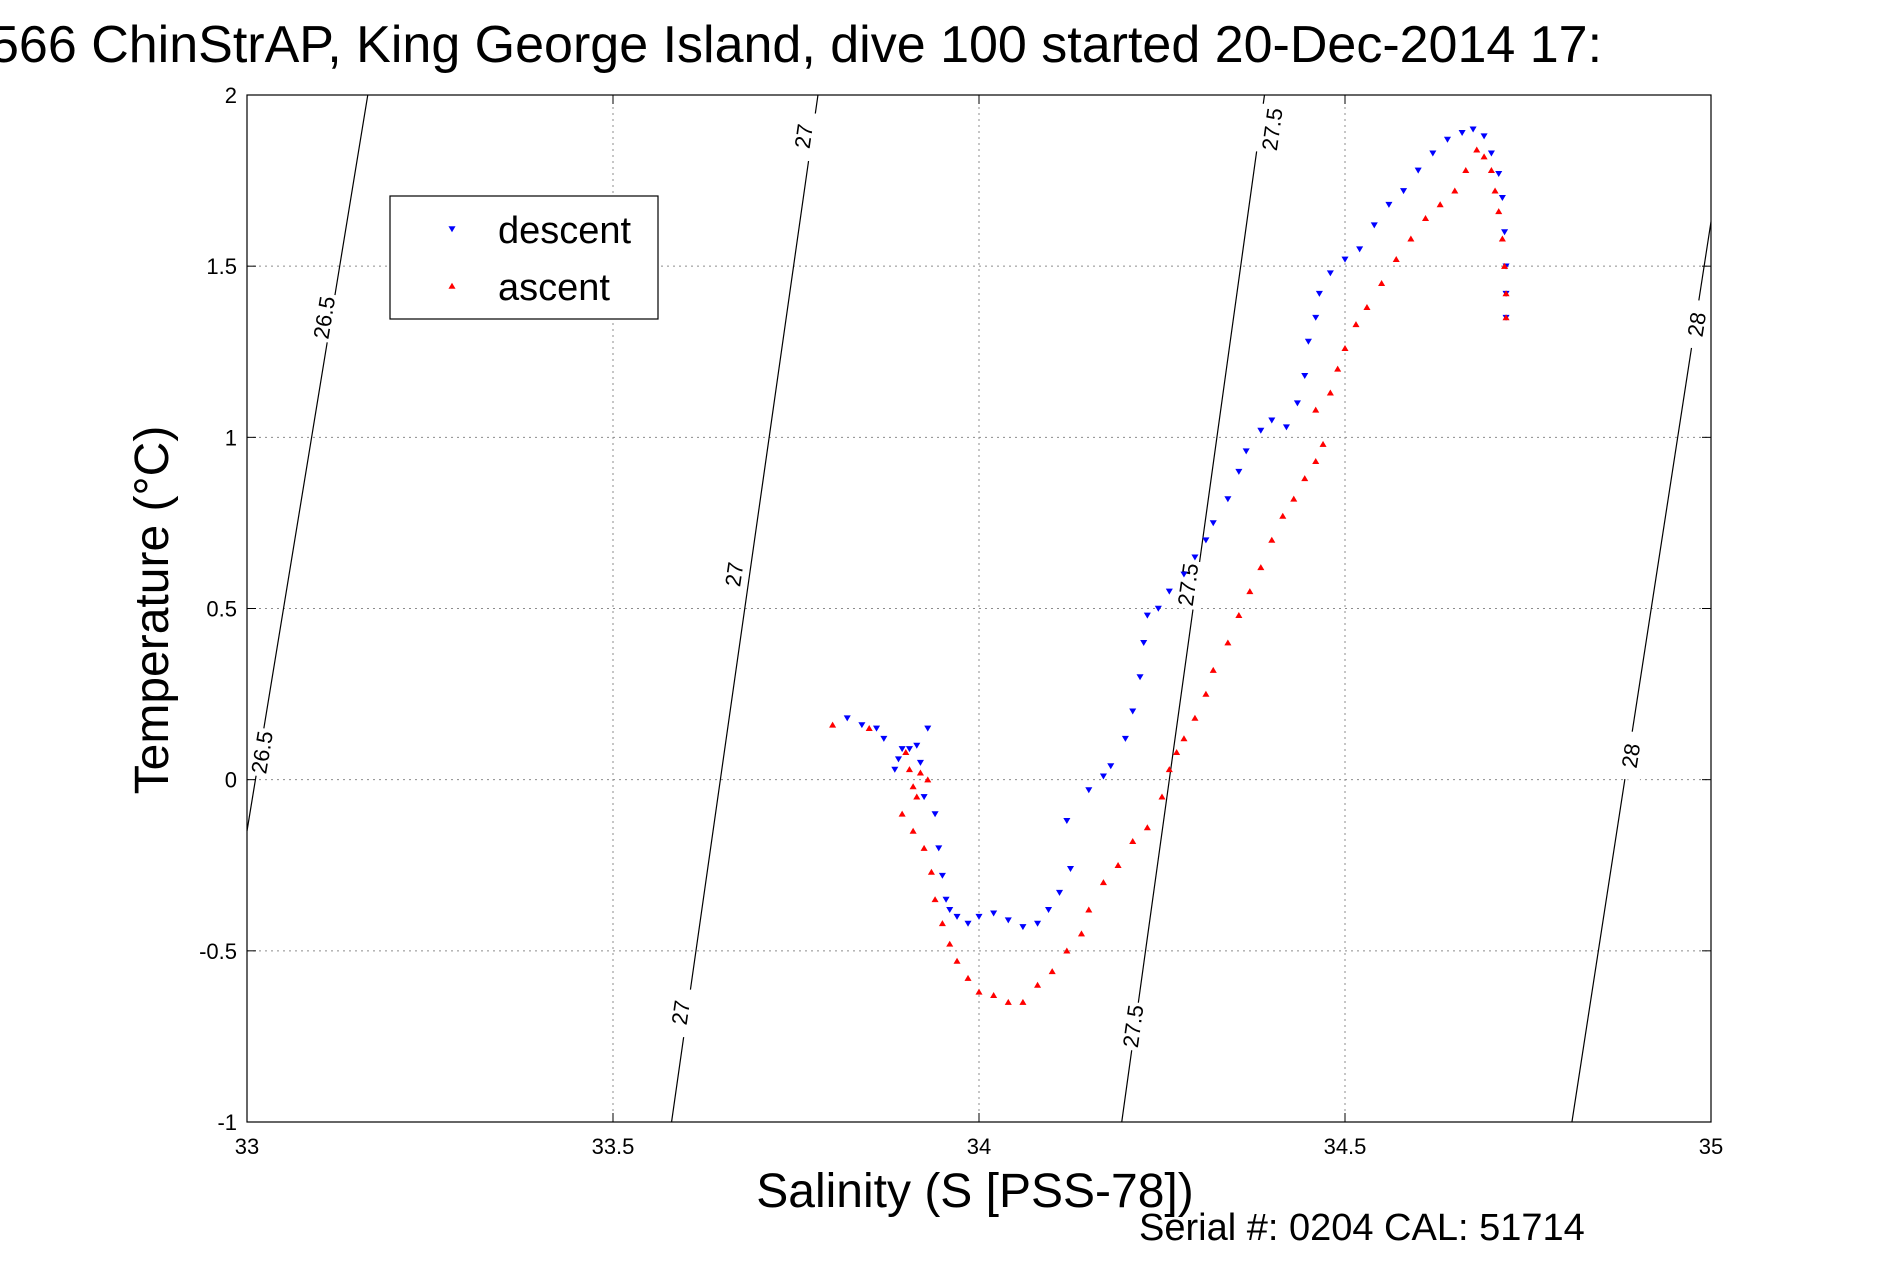 Image resolution: width=1891 pixels, height=1262 pixels. I want to click on y-tick-label: -1, so click(227, 1122).